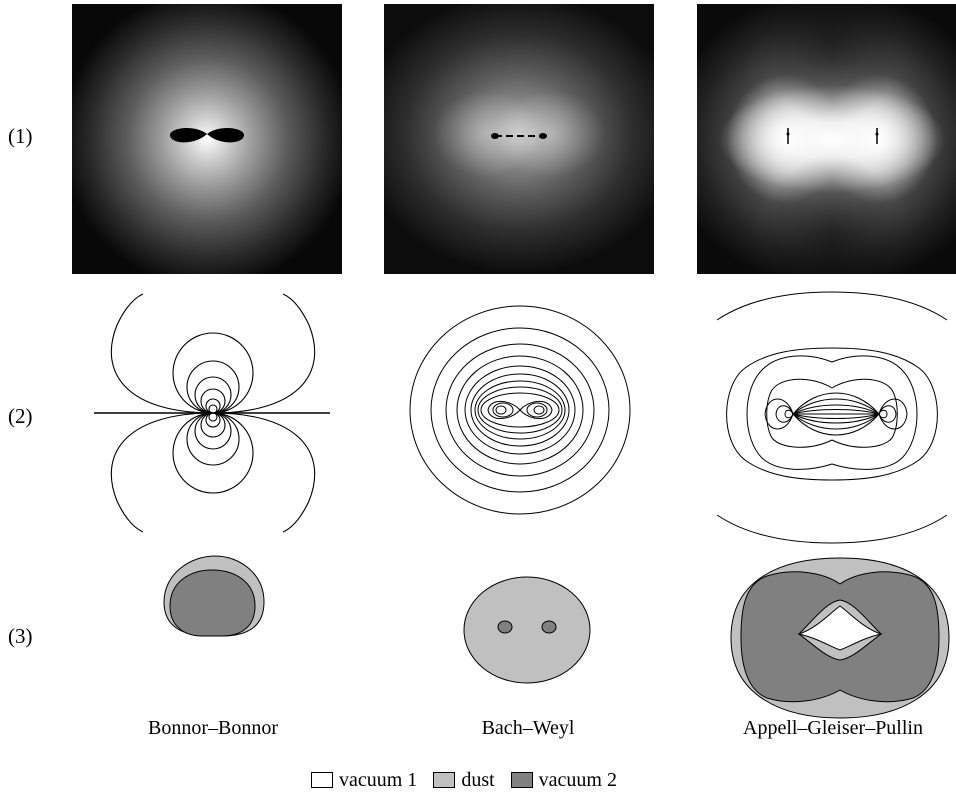  Describe the element at coordinates (478, 779) in the screenshot. I see `legend-label-dust: dust` at that location.